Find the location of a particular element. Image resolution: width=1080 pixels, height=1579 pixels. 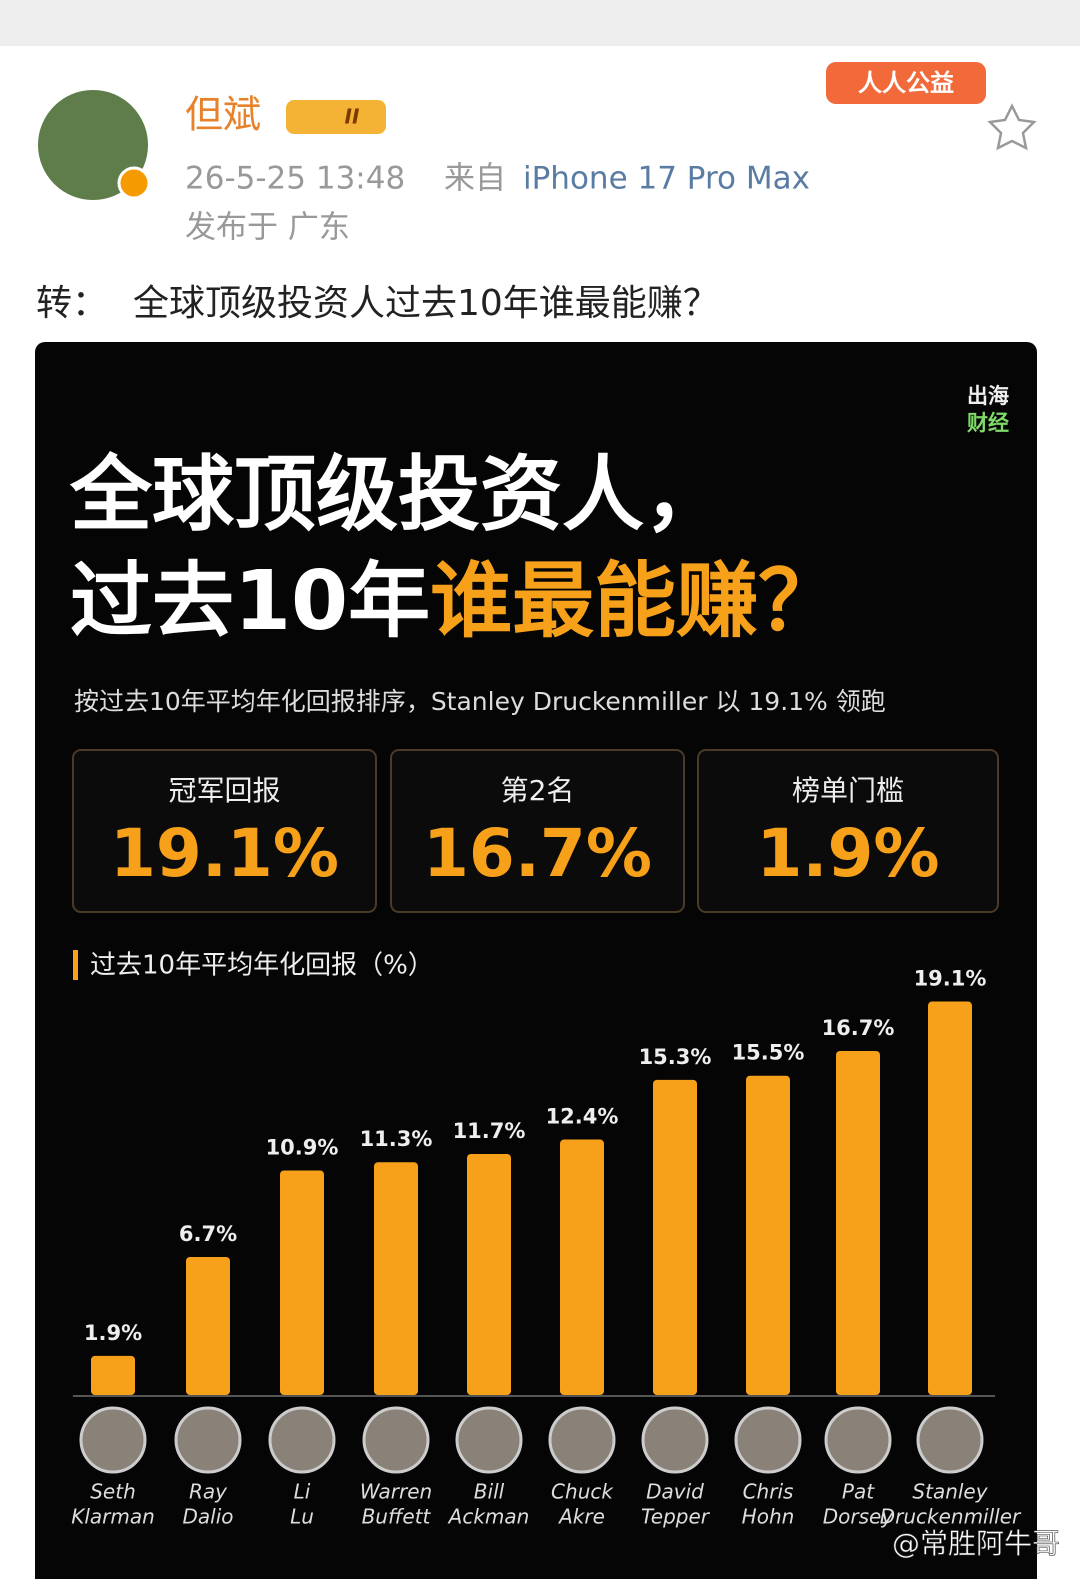

value-label: 12.4% is located at coordinates (582, 1117).